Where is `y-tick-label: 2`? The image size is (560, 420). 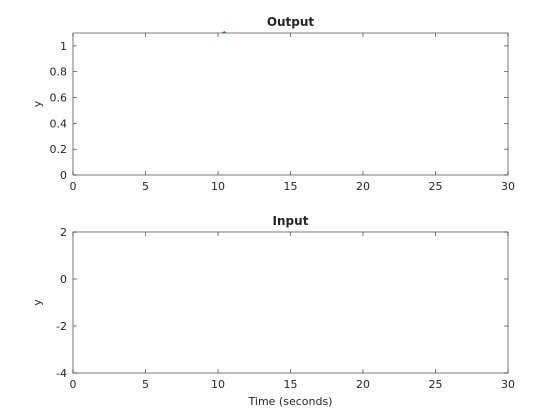
y-tick-label: 2 is located at coordinates (63, 232).